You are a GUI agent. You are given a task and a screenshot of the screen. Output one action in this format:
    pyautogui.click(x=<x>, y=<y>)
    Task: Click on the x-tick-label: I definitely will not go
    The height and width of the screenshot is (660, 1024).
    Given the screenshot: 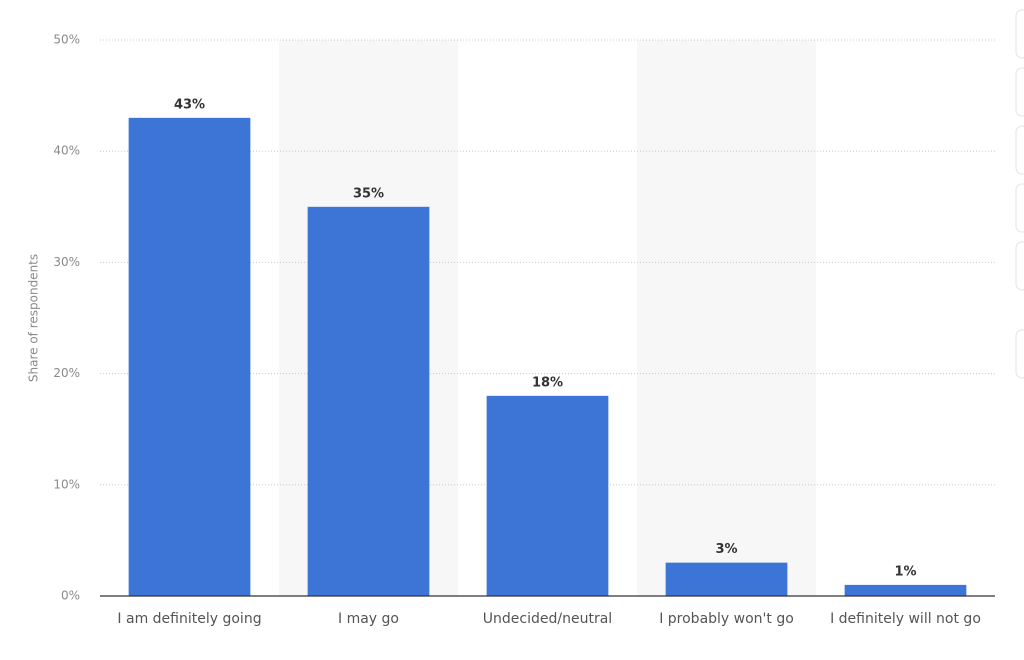 What is the action you would take?
    pyautogui.click(x=905, y=619)
    